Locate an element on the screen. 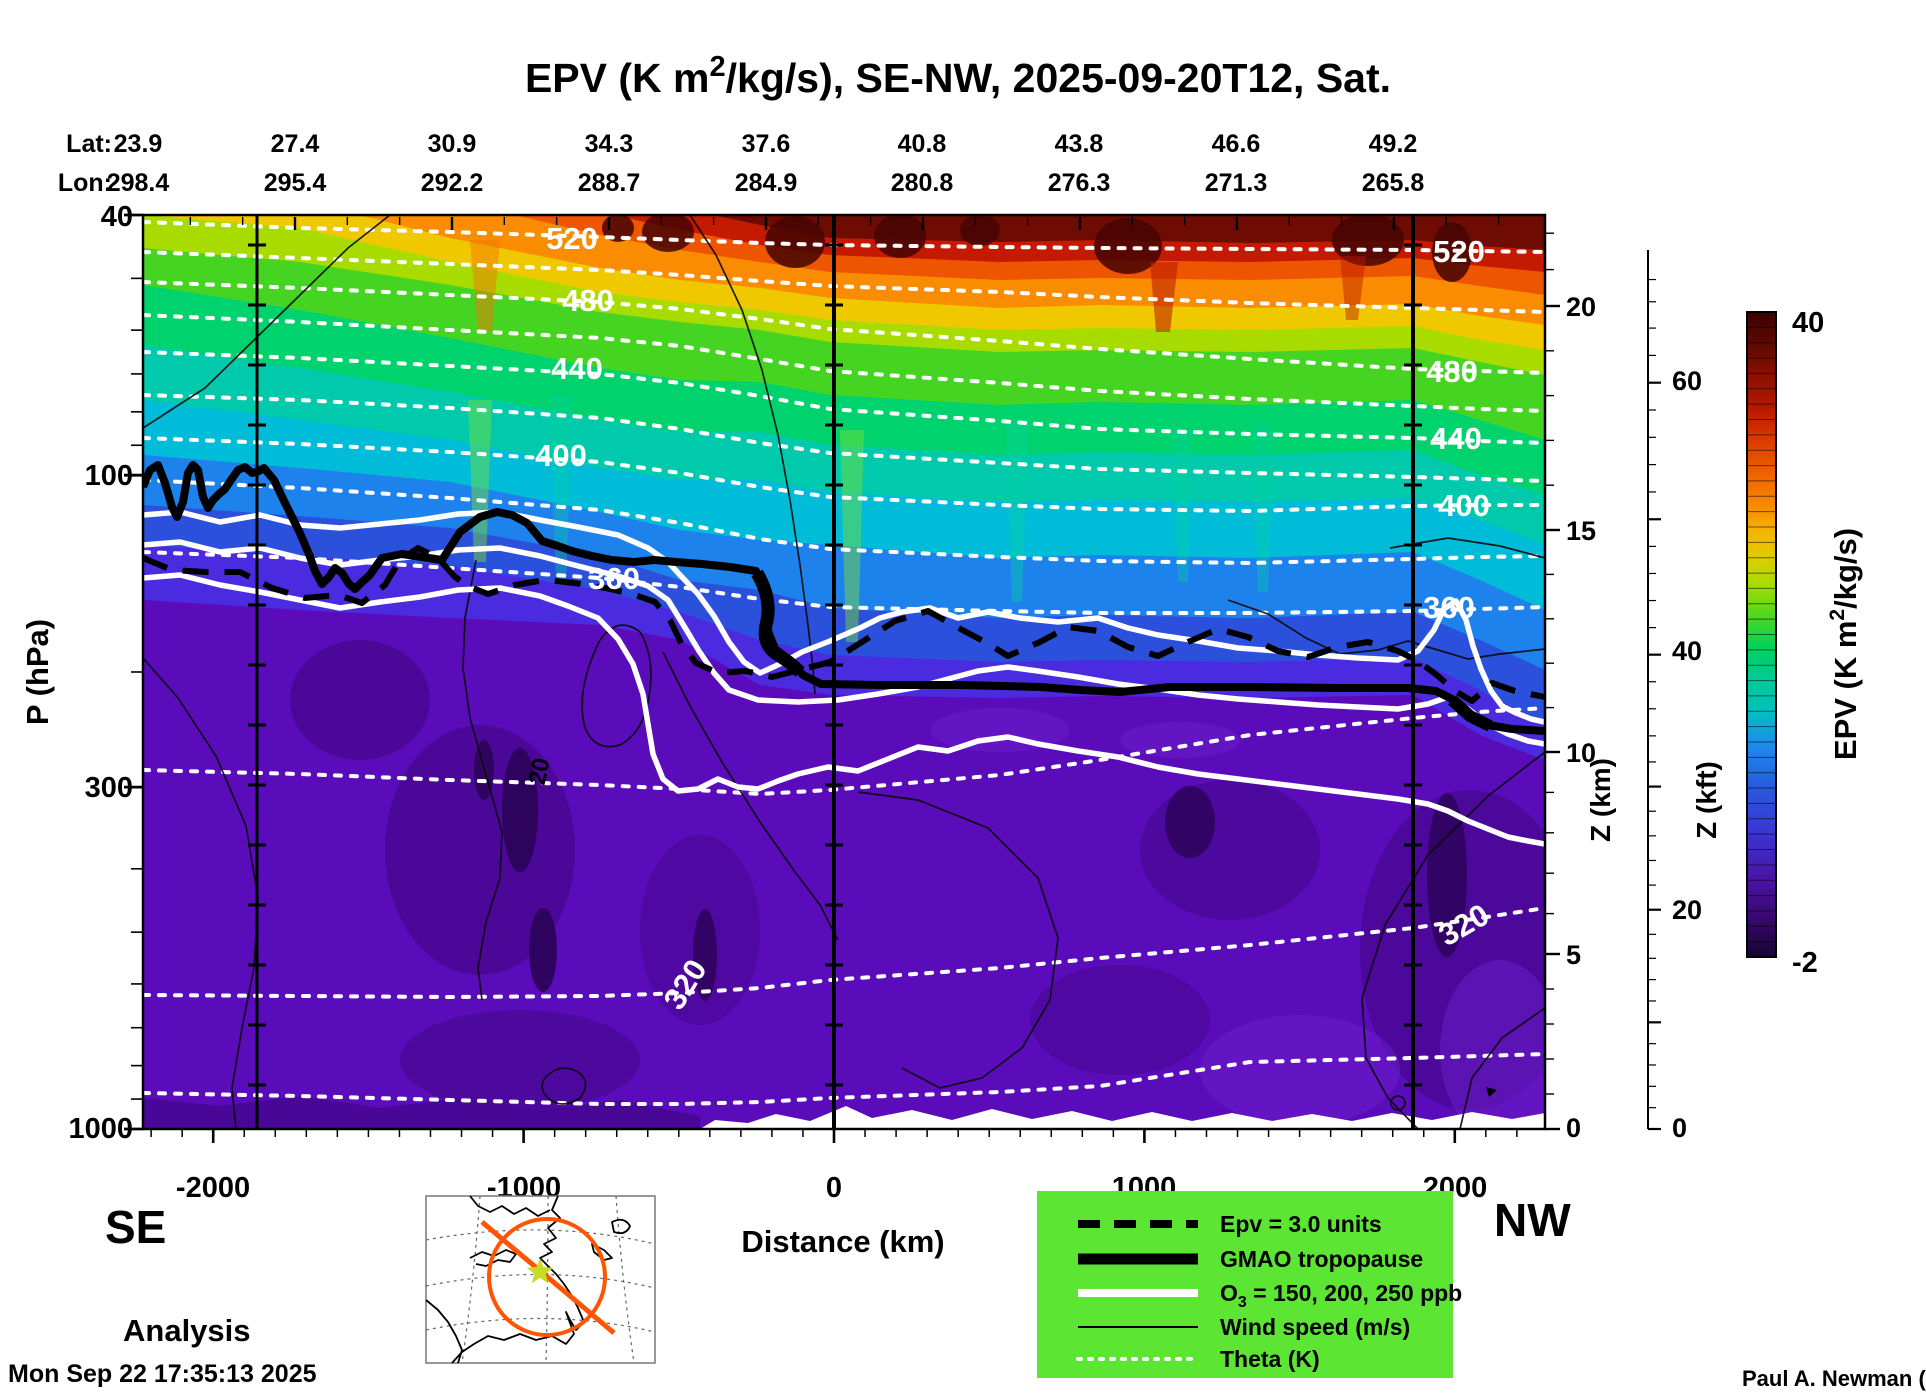  theta-label-520: 520 is located at coordinates (572, 238).